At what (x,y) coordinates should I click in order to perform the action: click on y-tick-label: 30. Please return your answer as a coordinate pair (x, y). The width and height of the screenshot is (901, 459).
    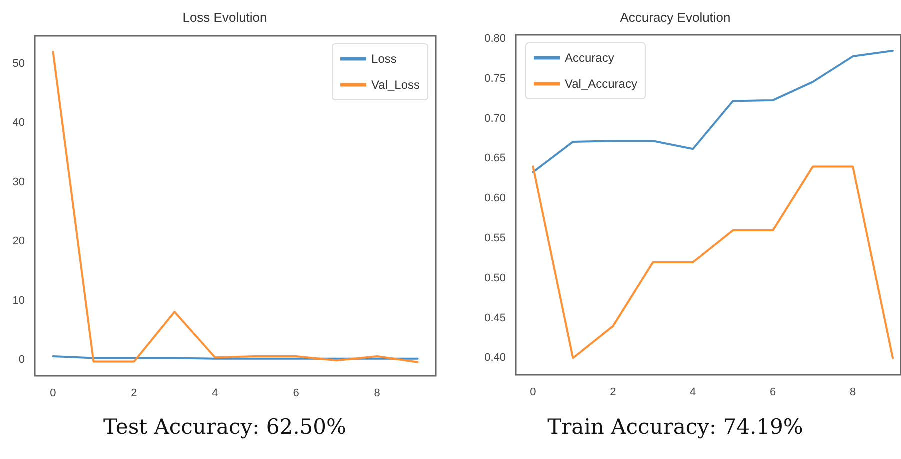
    Looking at the image, I should click on (18, 182).